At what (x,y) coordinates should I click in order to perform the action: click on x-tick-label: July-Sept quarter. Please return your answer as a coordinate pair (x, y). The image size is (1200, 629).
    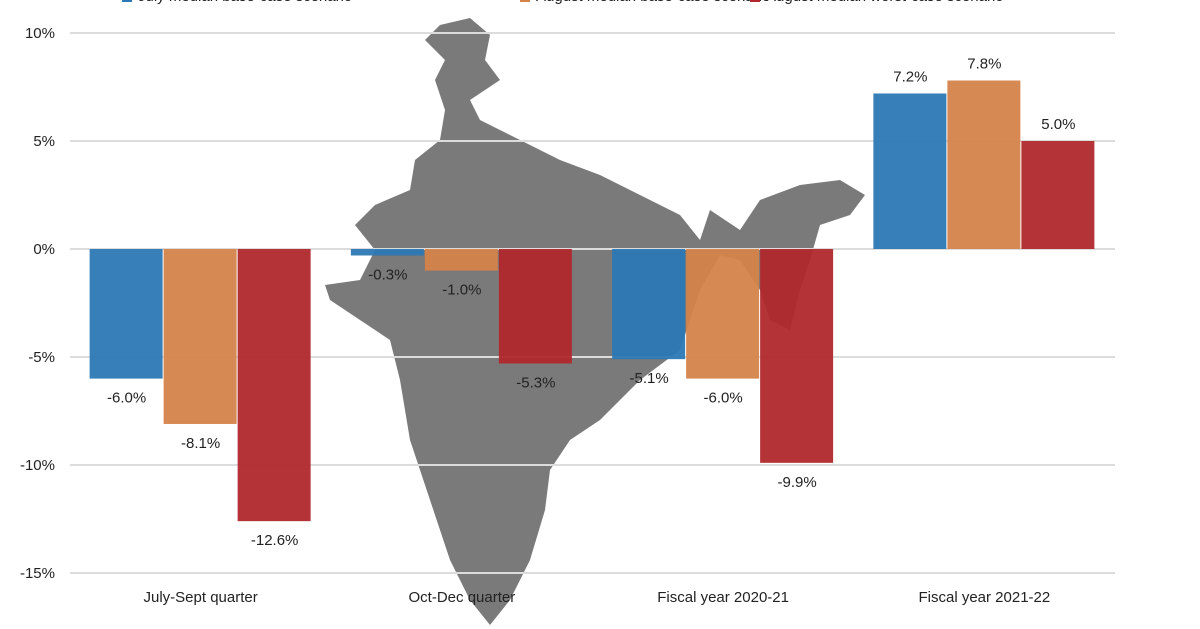
    Looking at the image, I should click on (201, 597).